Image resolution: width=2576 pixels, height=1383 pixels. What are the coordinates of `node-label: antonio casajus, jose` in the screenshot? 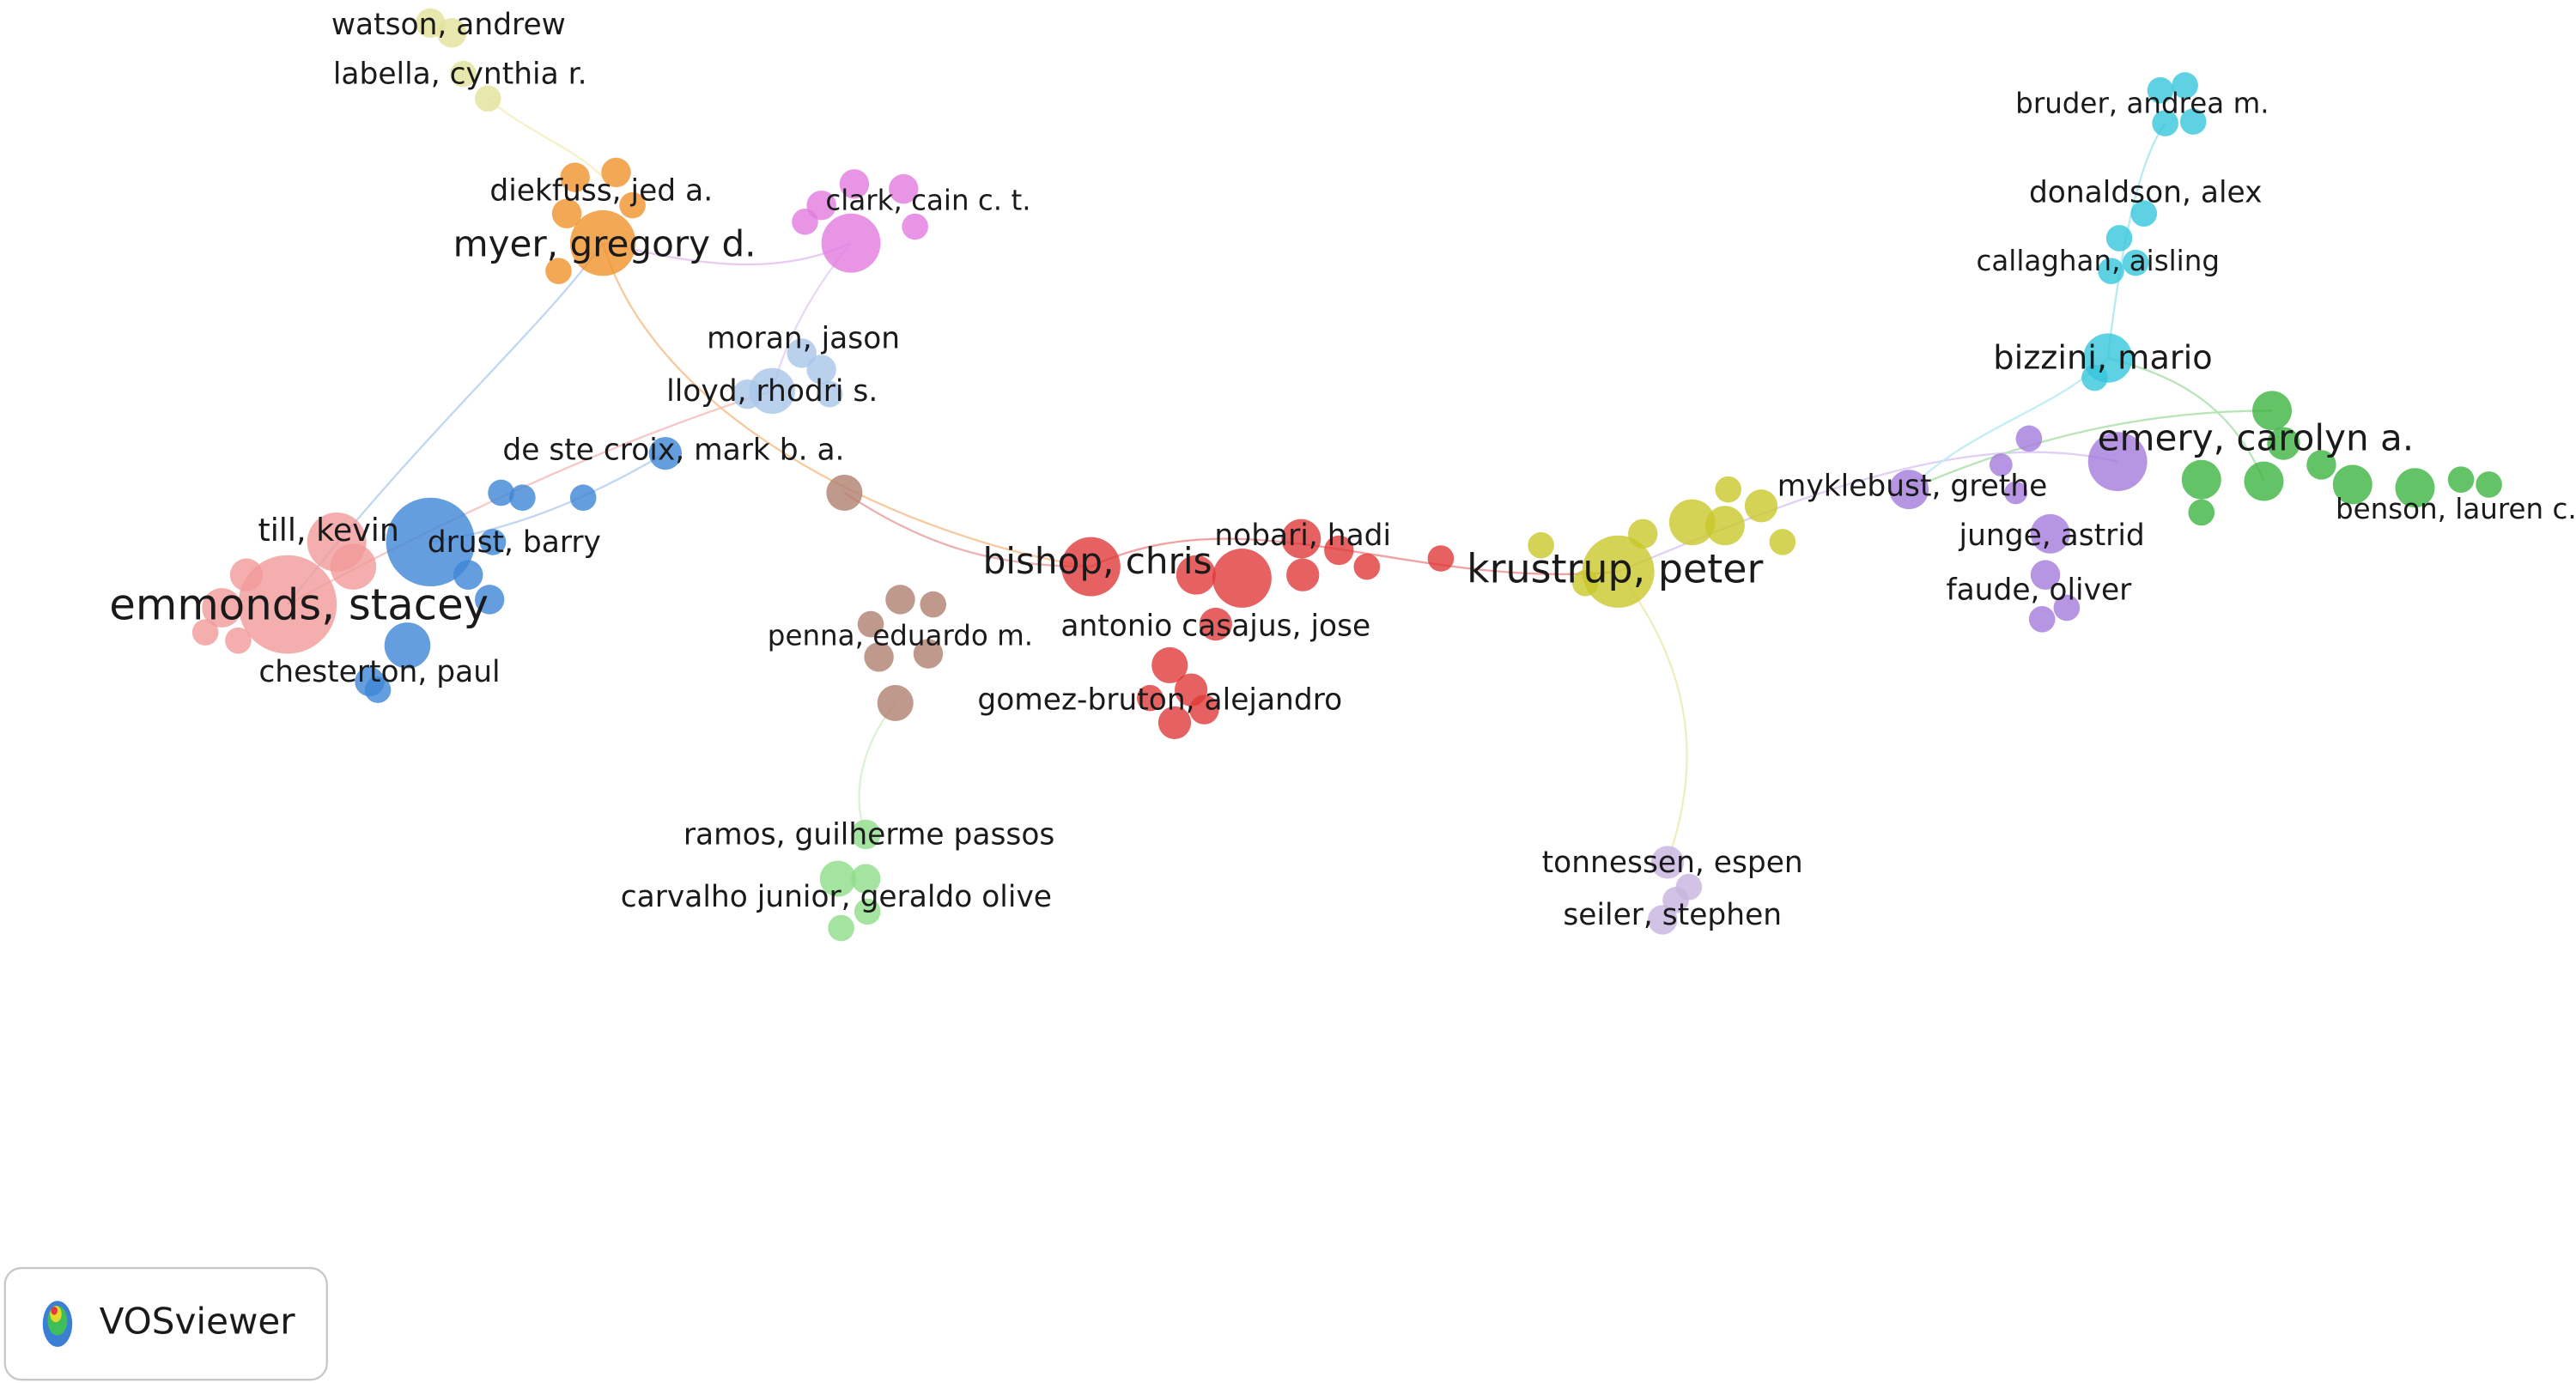 It's located at (1215, 626).